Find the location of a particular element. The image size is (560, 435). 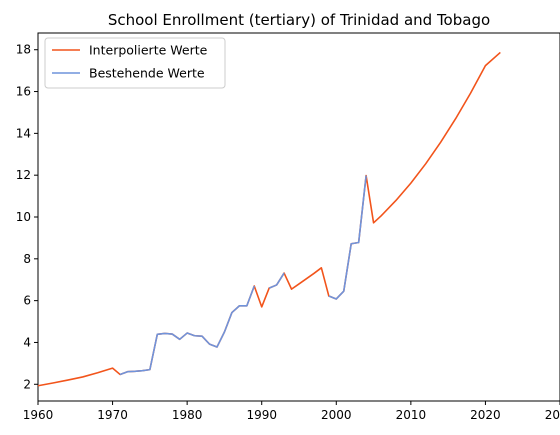

legend-label: Bestehende Werte is located at coordinates (147, 73).